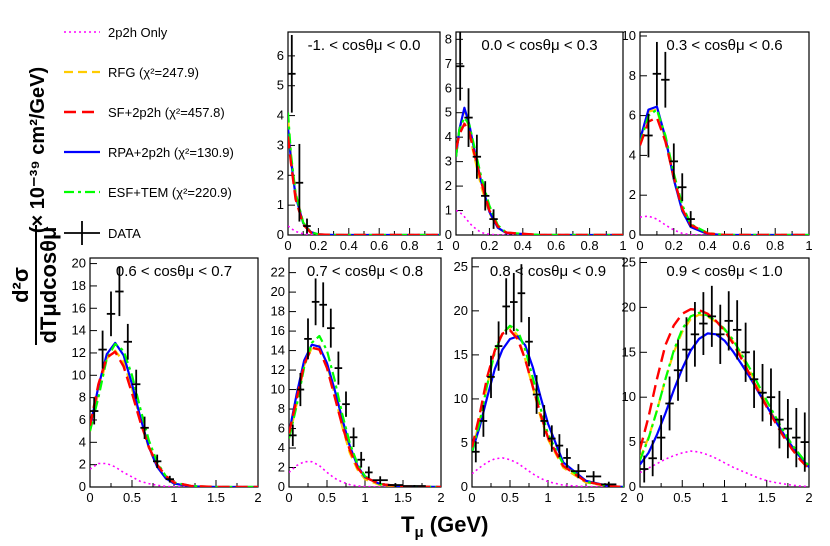 The height and width of the screenshot is (546, 830). I want to click on legend-label: RPA+2p2h (χ²=130.9), so click(171, 152).